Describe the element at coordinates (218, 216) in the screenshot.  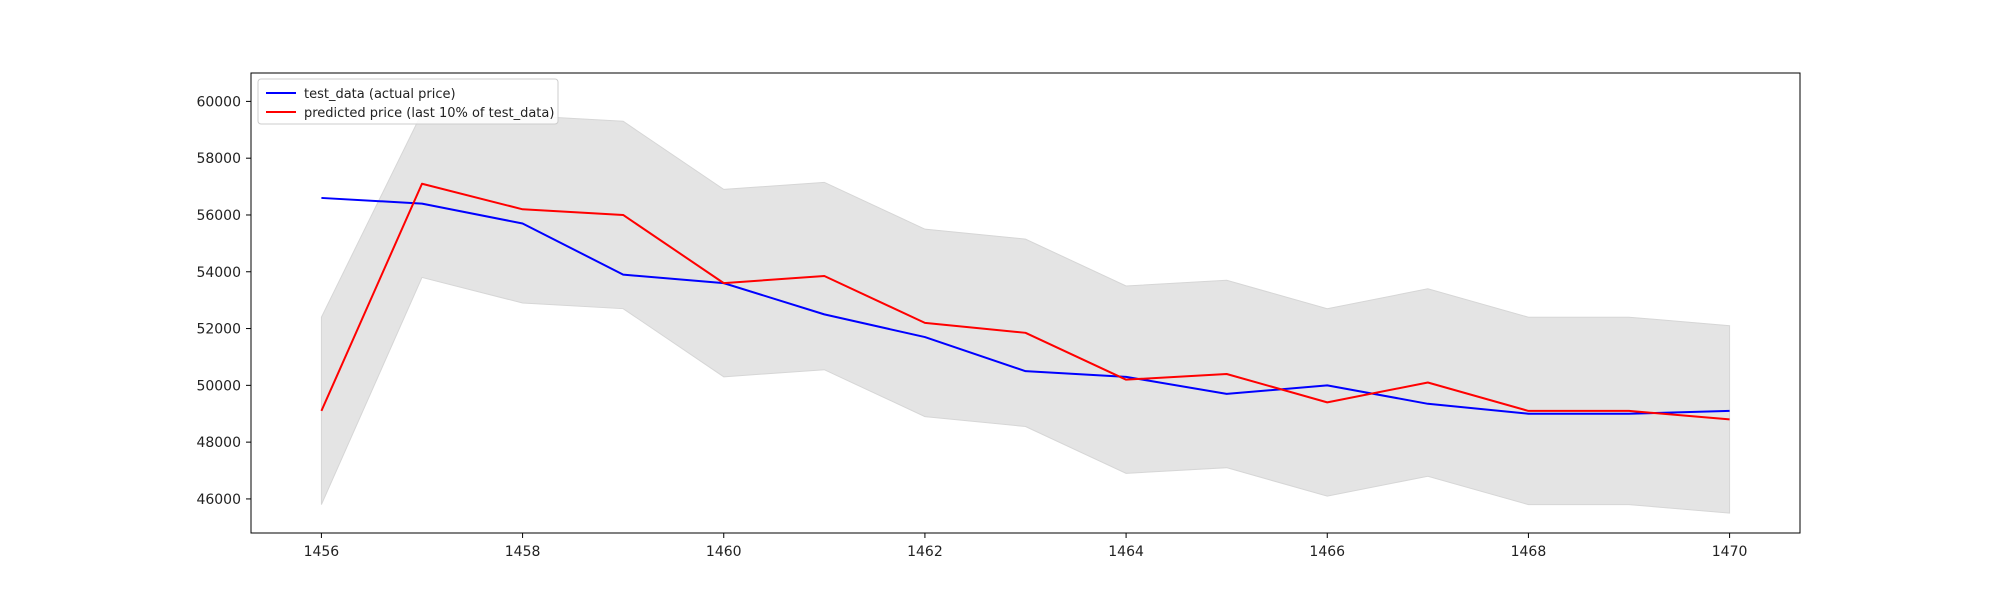
I see `y-tick-label: 56000` at that location.